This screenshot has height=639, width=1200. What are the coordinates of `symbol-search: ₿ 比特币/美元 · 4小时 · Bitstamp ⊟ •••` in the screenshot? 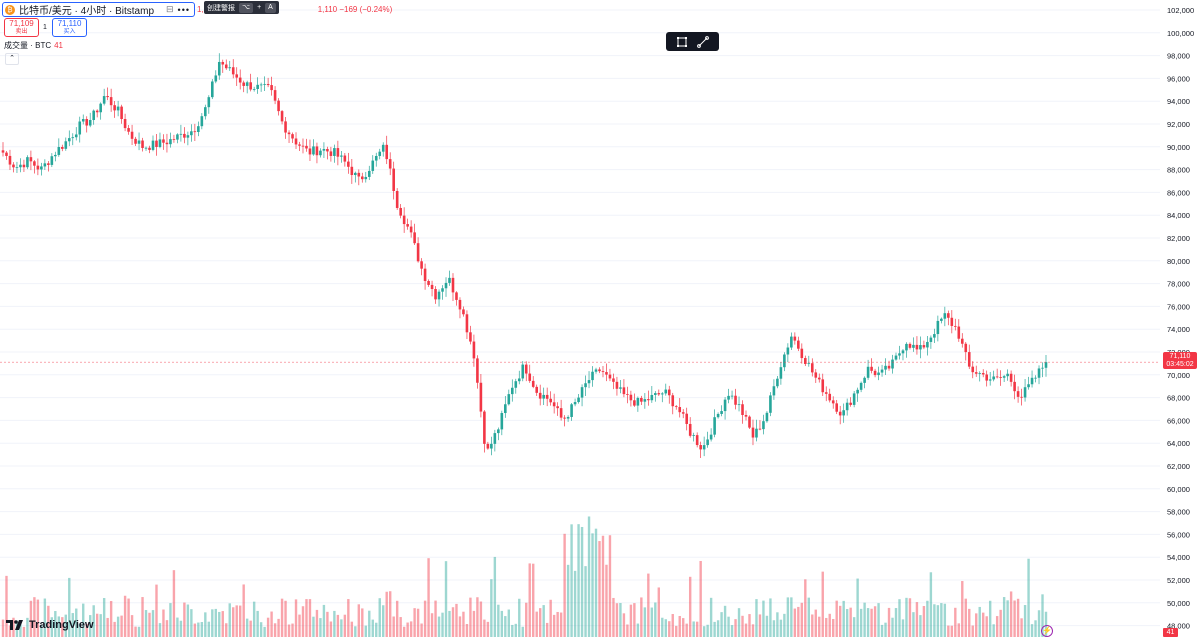 It's located at (98, 9).